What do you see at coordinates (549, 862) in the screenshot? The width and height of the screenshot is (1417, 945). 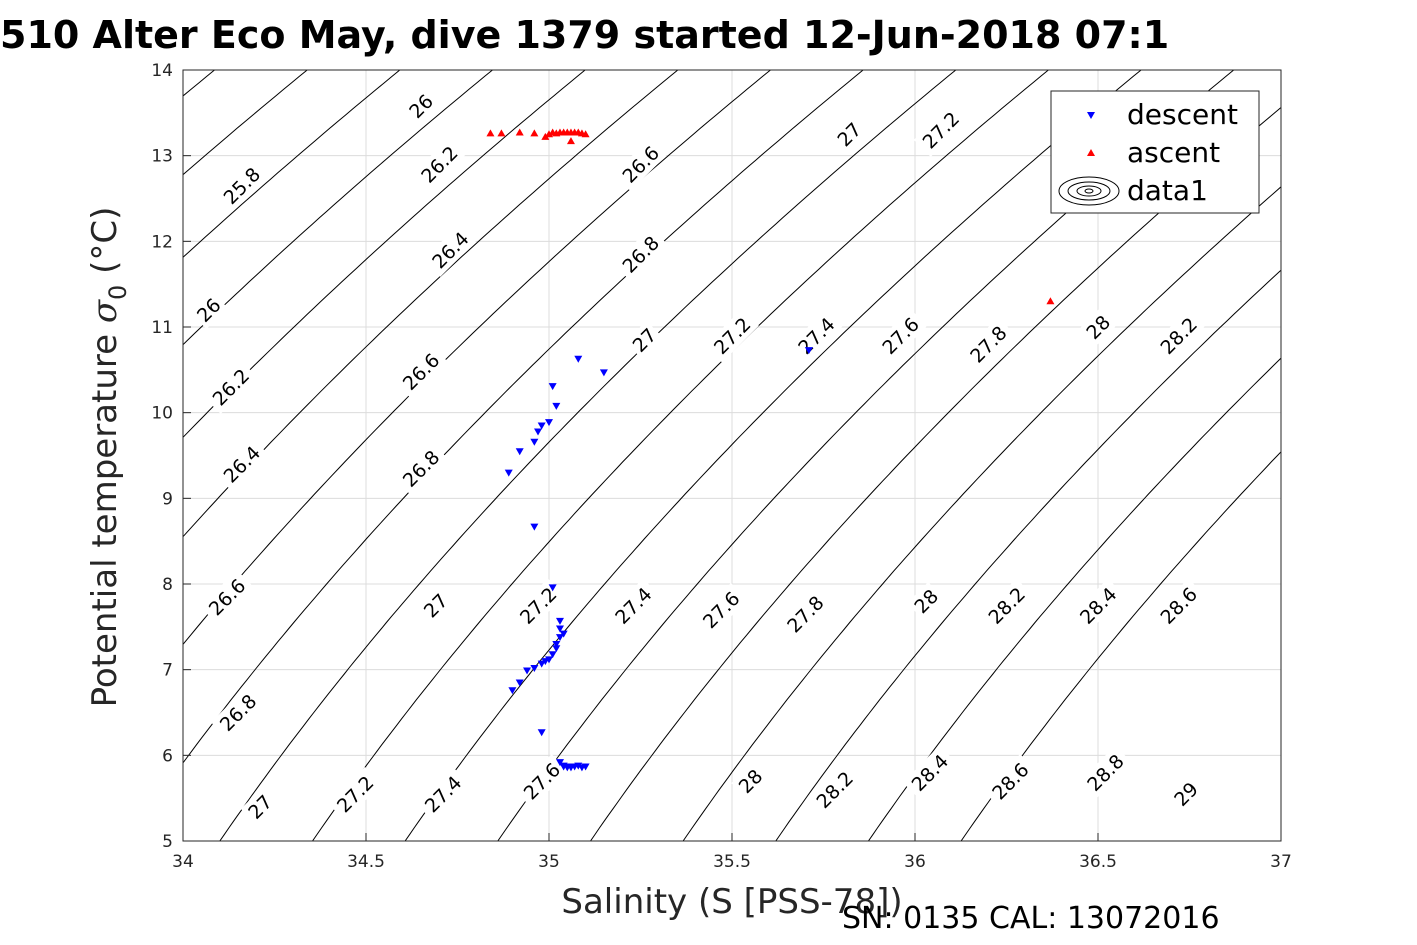 I see `x-tick-label: 35` at bounding box center [549, 862].